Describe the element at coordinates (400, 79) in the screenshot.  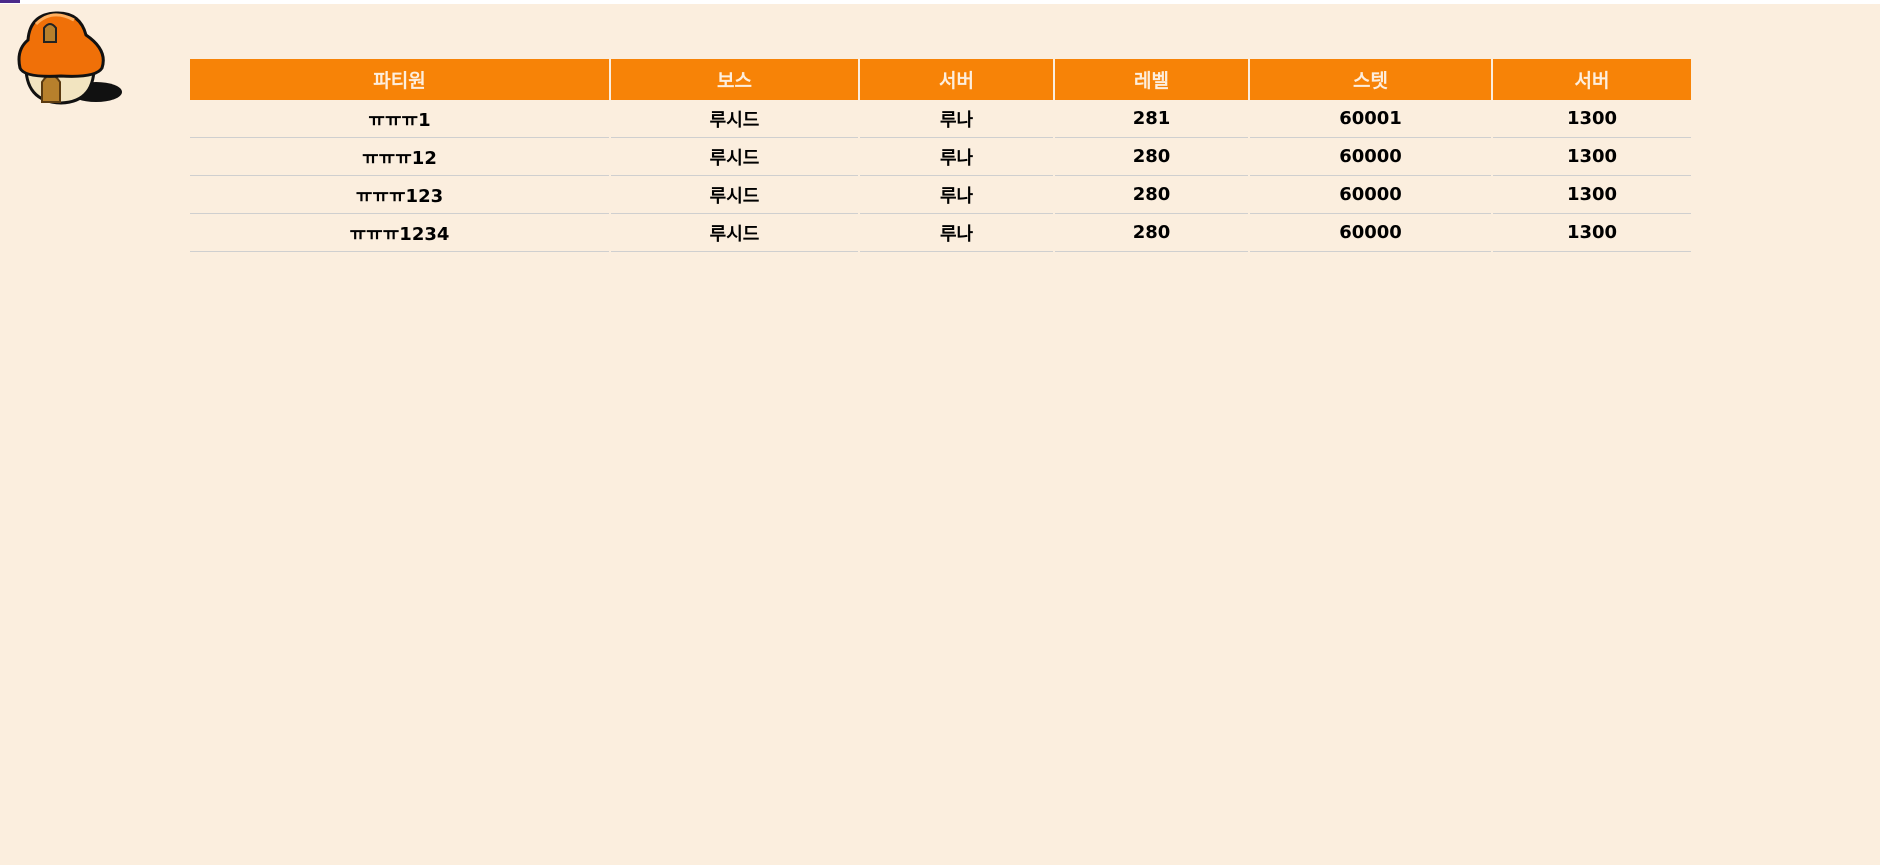
I see `header-party-member: 파티원` at that location.